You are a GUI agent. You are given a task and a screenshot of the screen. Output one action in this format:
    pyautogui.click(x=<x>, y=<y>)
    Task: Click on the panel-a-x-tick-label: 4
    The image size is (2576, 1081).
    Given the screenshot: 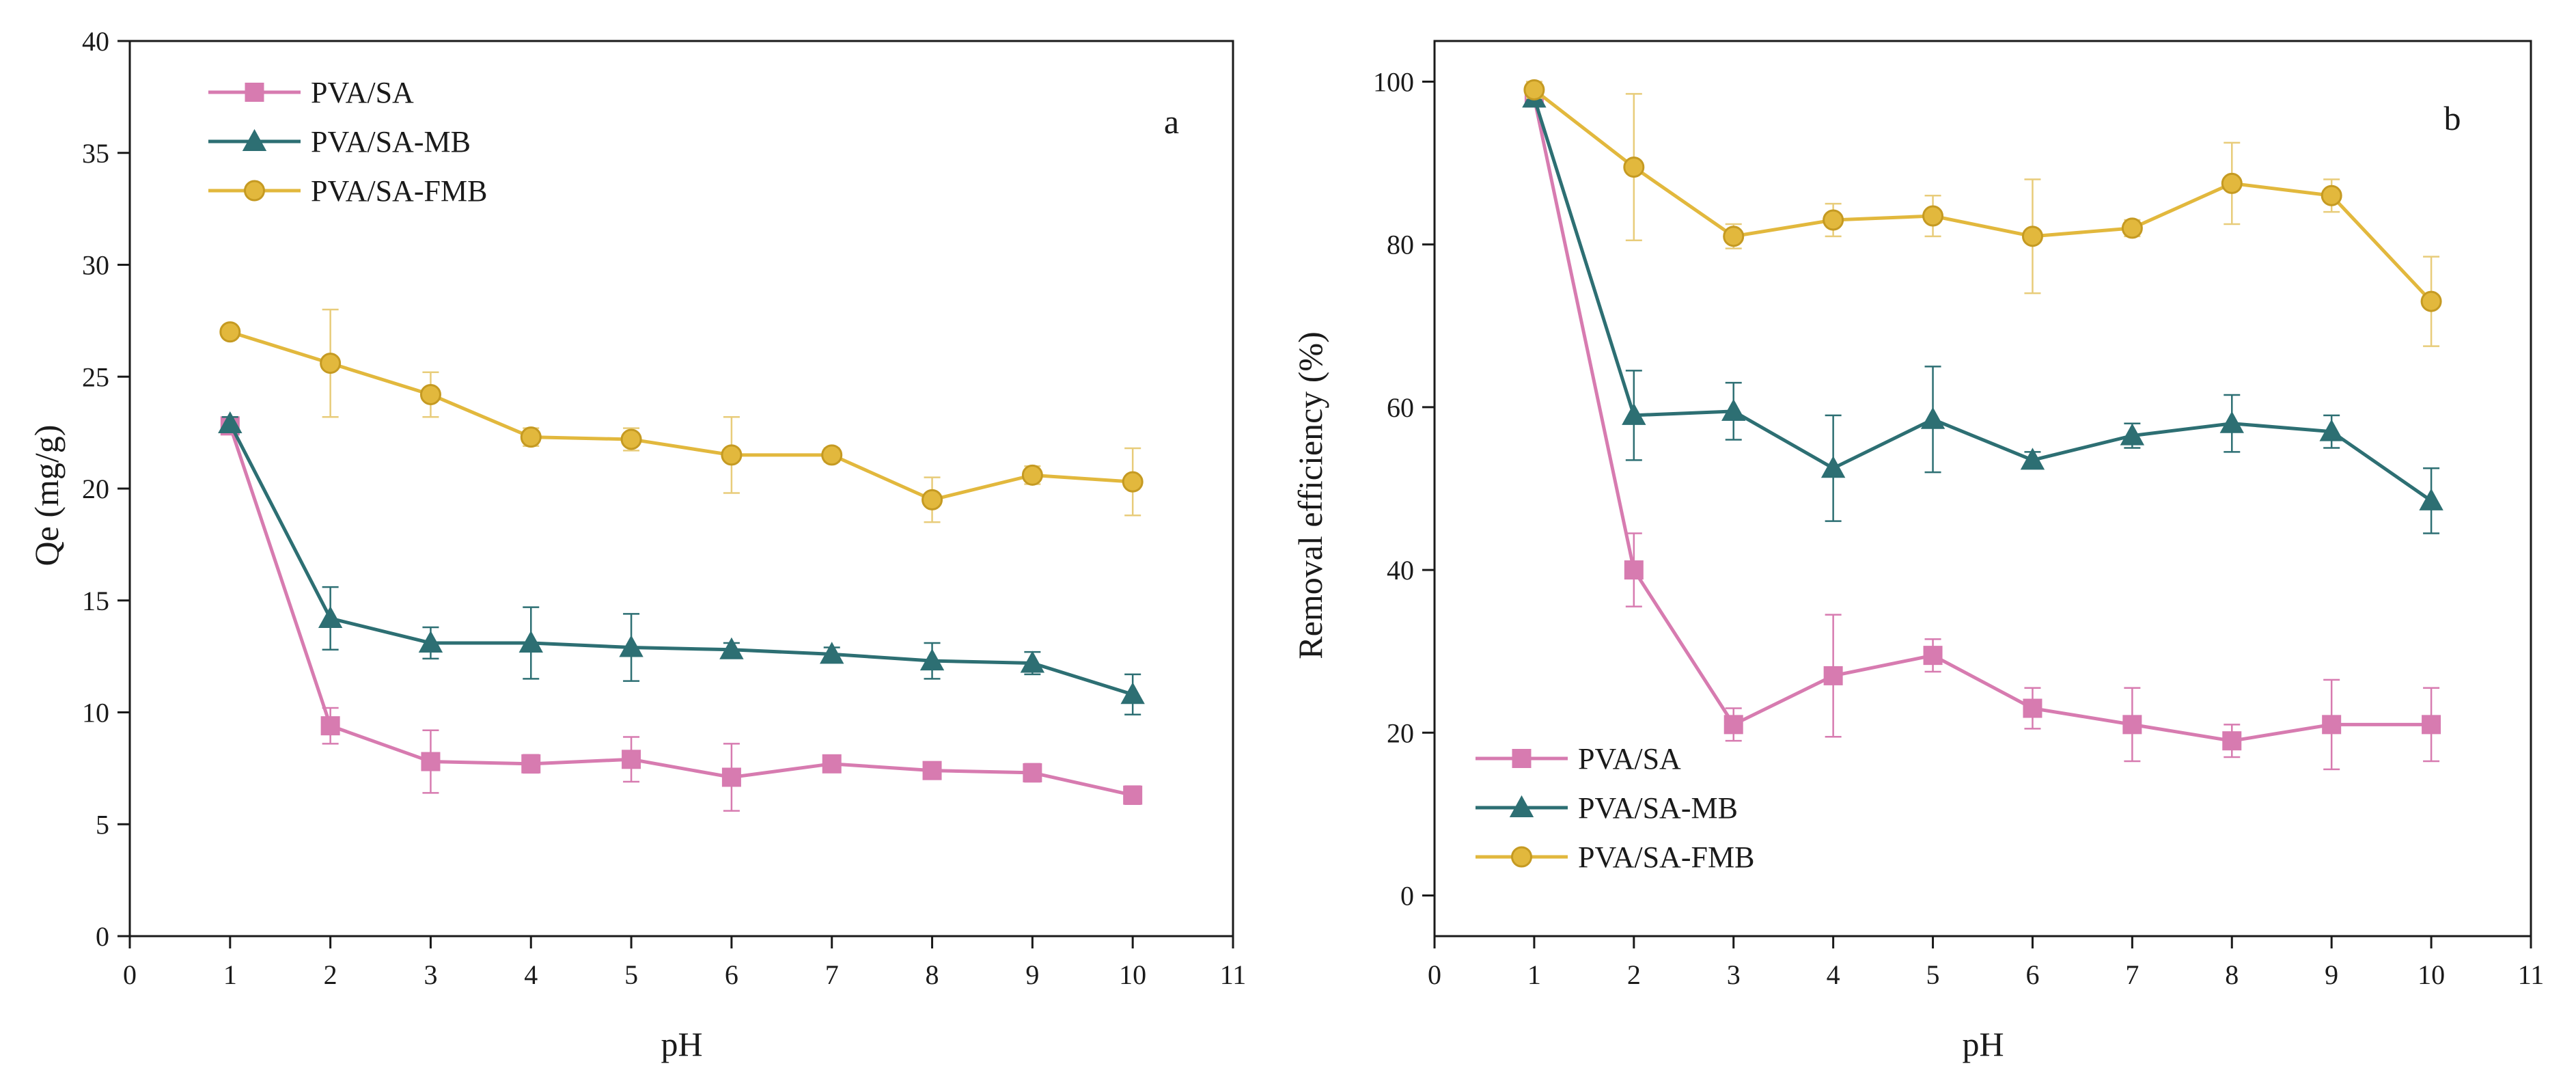 What is the action you would take?
    pyautogui.click(x=531, y=974)
    